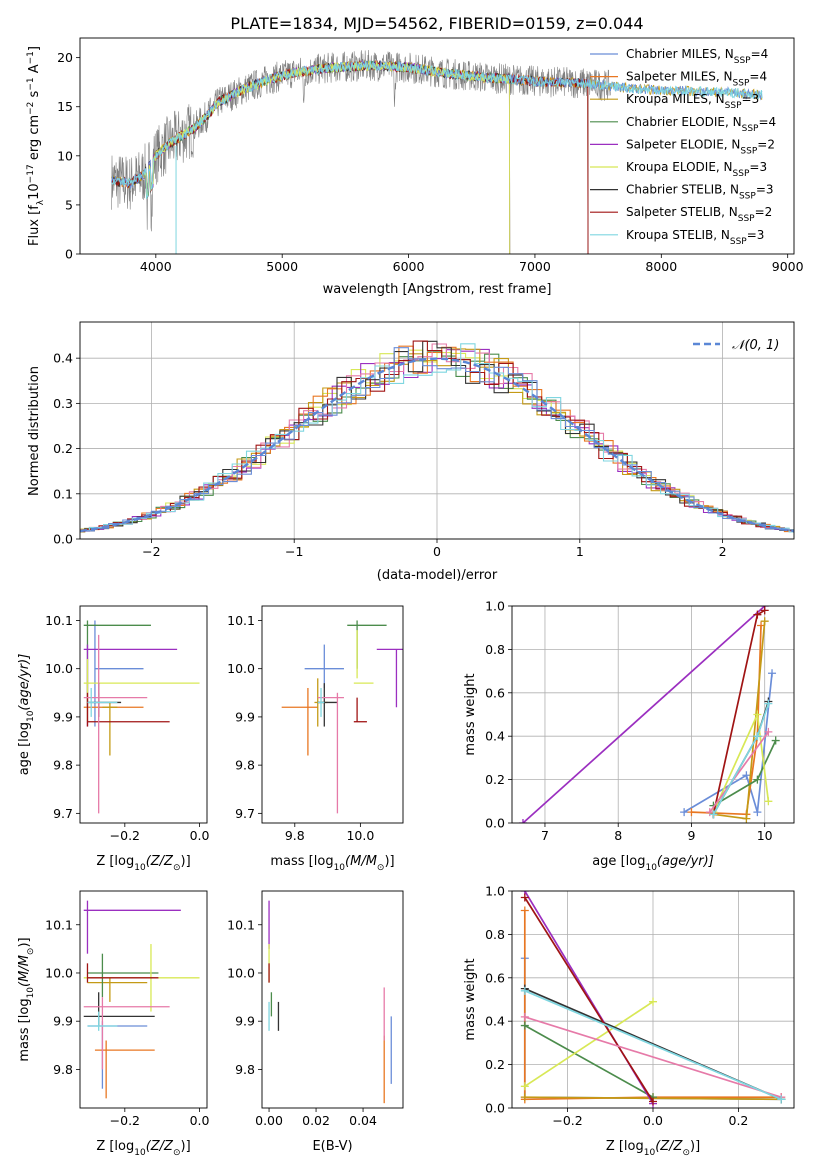 The width and height of the screenshot is (819, 1170). Describe the element at coordinates (685, 861) in the screenshot. I see `label-part: (age/yr)]` at that location.